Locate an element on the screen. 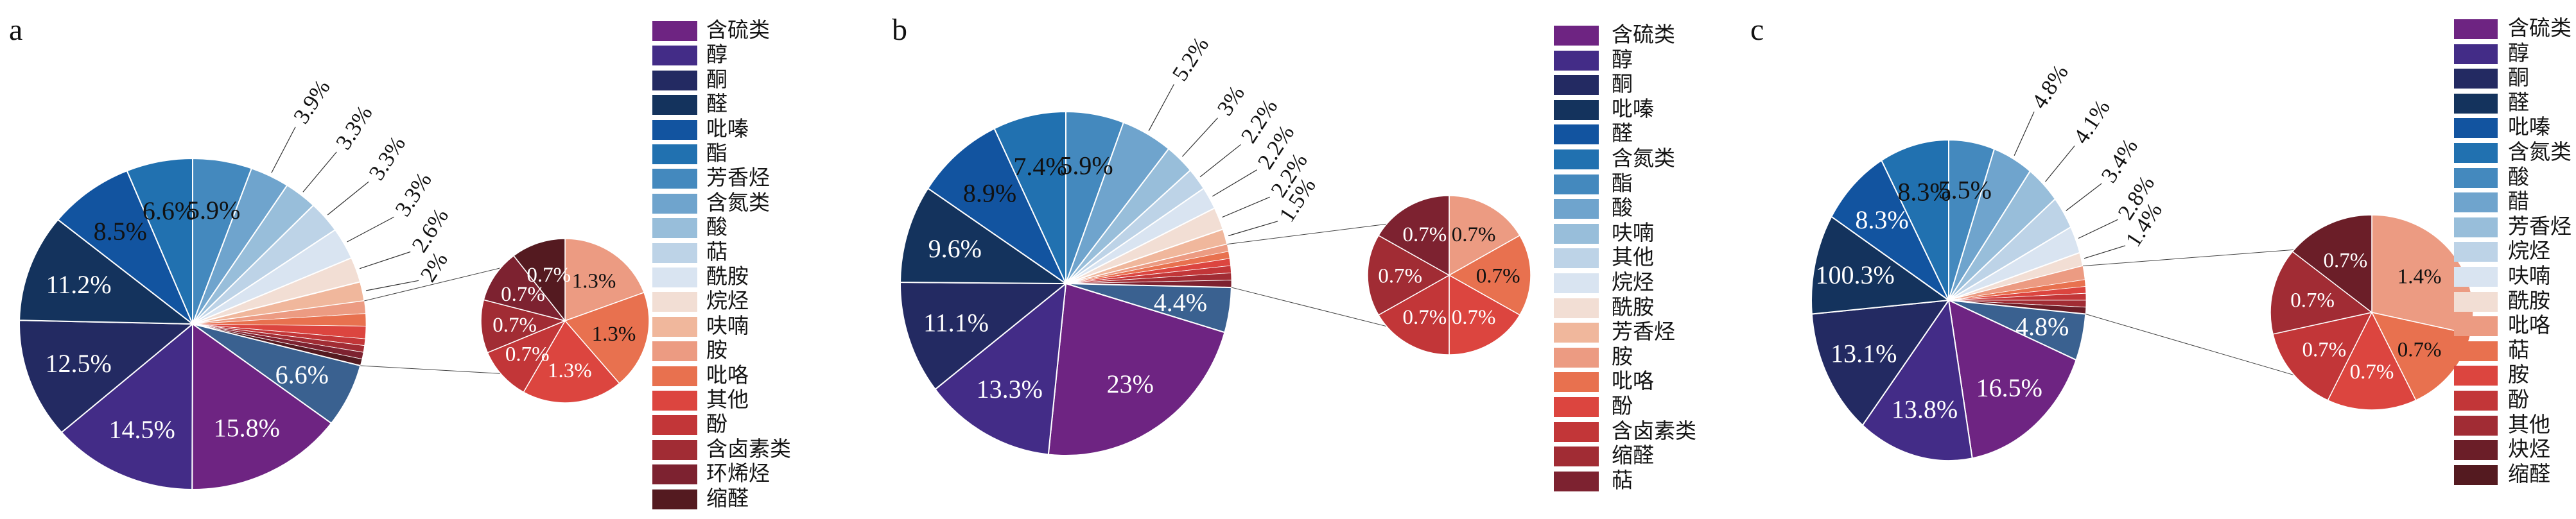 The width and height of the screenshot is (2576, 519). legend-label: 烷烃 is located at coordinates (1633, 282).